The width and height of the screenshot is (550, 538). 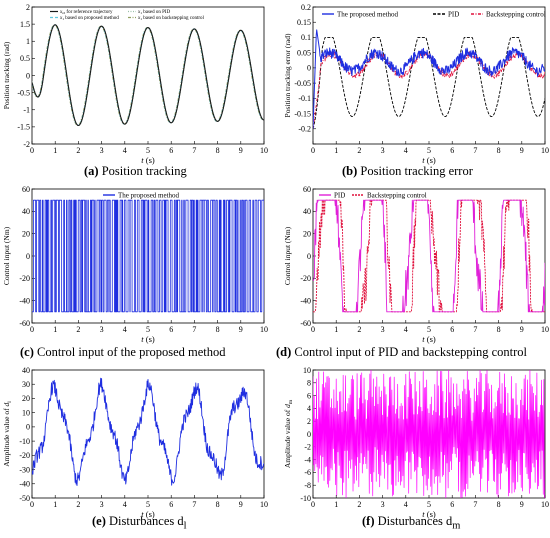 I want to click on y-tick-label: 0.05, so click(x=304, y=52).